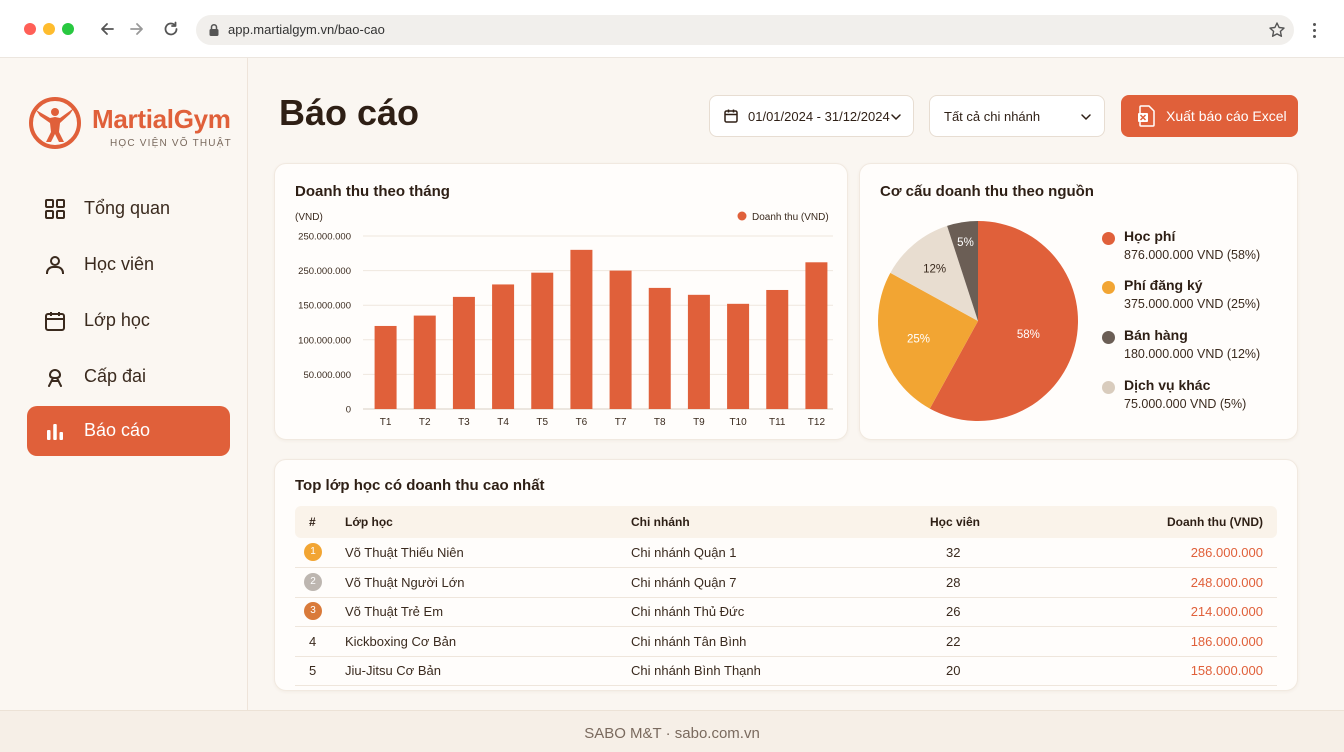  What do you see at coordinates (1167, 385) in the screenshot?
I see `legend-name: Dịch vụ khác` at bounding box center [1167, 385].